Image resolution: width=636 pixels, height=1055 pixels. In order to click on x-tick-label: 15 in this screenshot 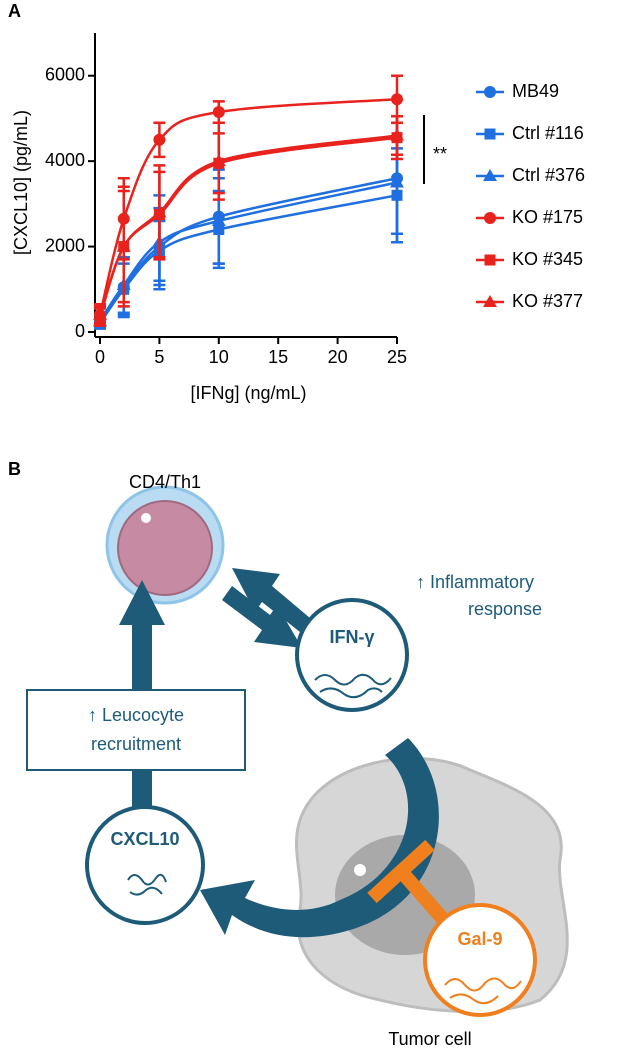, I will do `click(278, 357)`.